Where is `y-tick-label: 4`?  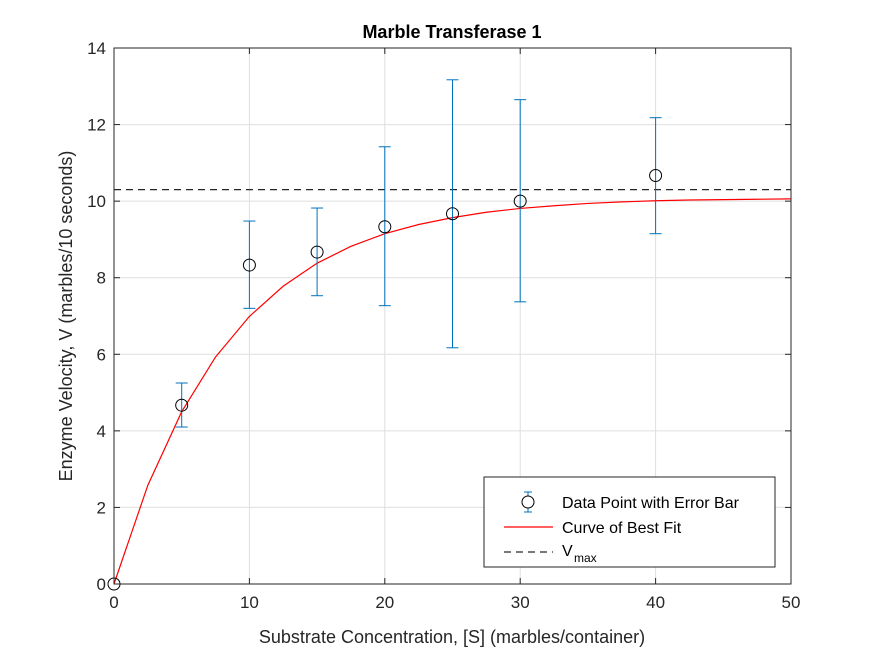
y-tick-label: 4 is located at coordinates (101, 431).